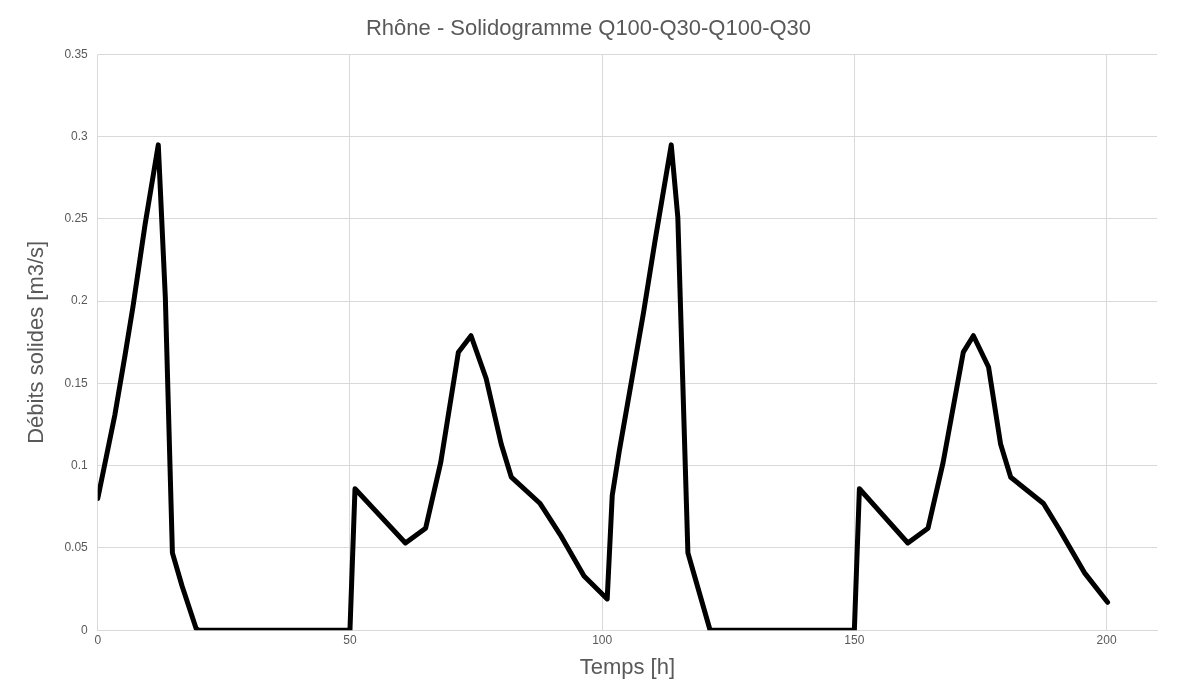 The image size is (1182, 695). I want to click on y-tick-label: 0.1, so click(80, 465).